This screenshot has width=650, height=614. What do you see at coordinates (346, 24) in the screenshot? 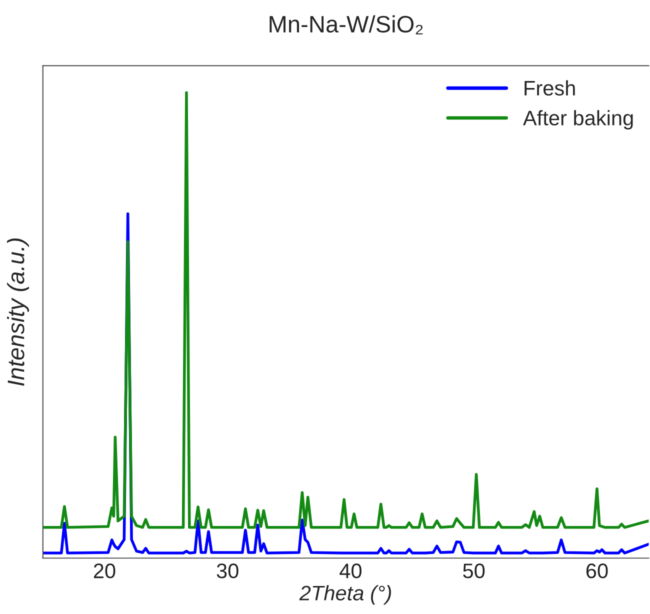
I see `chart-title: Mn-Na-W/SiO₂` at bounding box center [346, 24].